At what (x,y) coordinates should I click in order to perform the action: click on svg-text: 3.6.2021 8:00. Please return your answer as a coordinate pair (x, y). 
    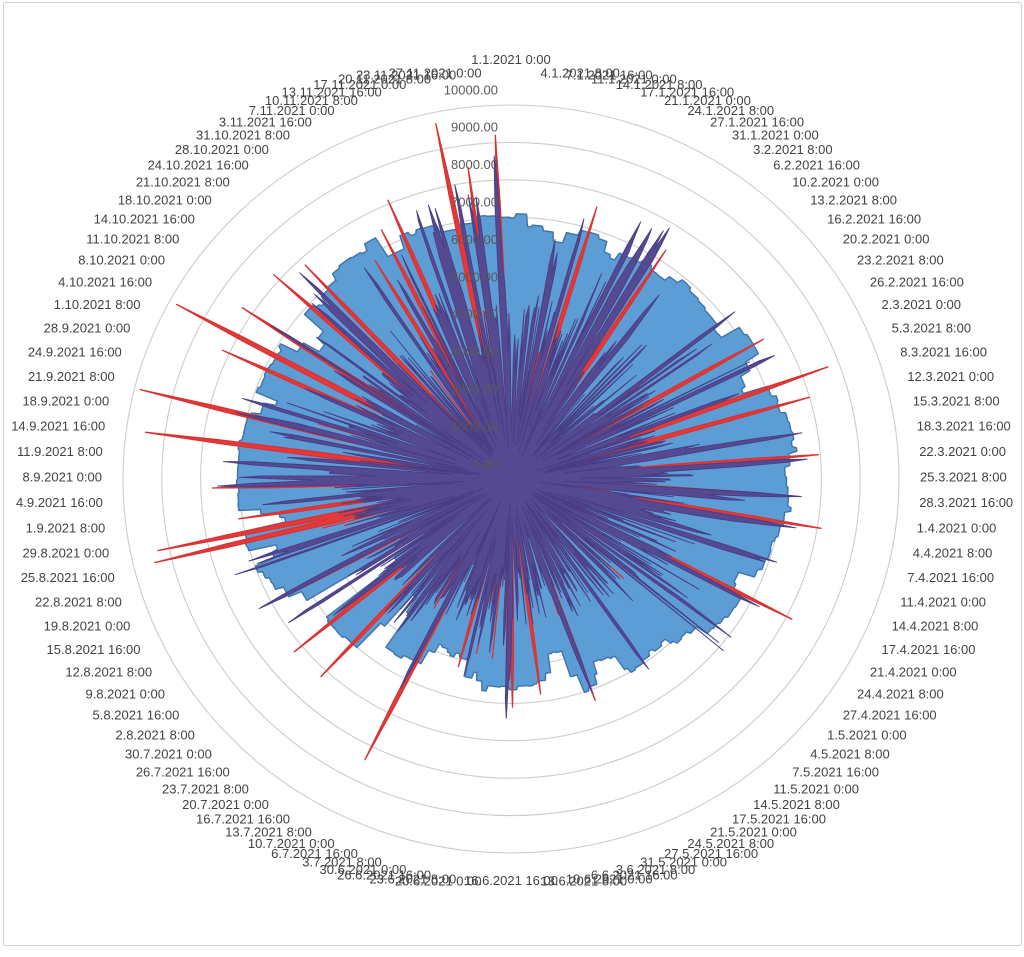
    Looking at the image, I should click on (656, 869).